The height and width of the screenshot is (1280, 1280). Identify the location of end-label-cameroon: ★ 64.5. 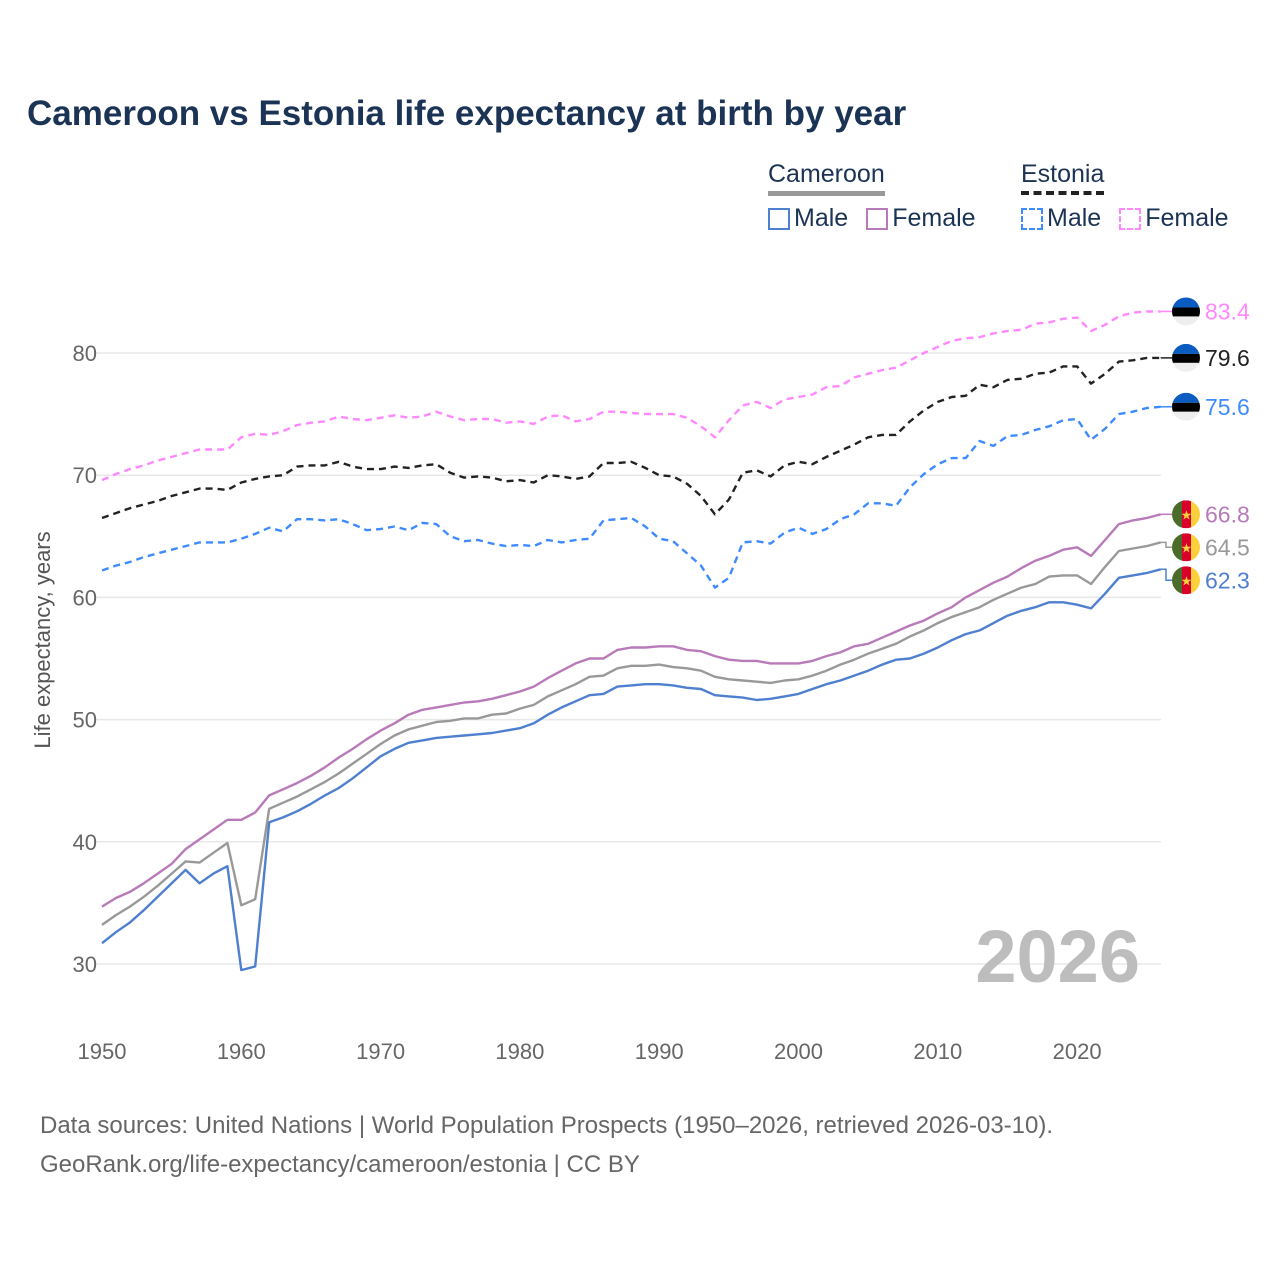
(1205, 547).